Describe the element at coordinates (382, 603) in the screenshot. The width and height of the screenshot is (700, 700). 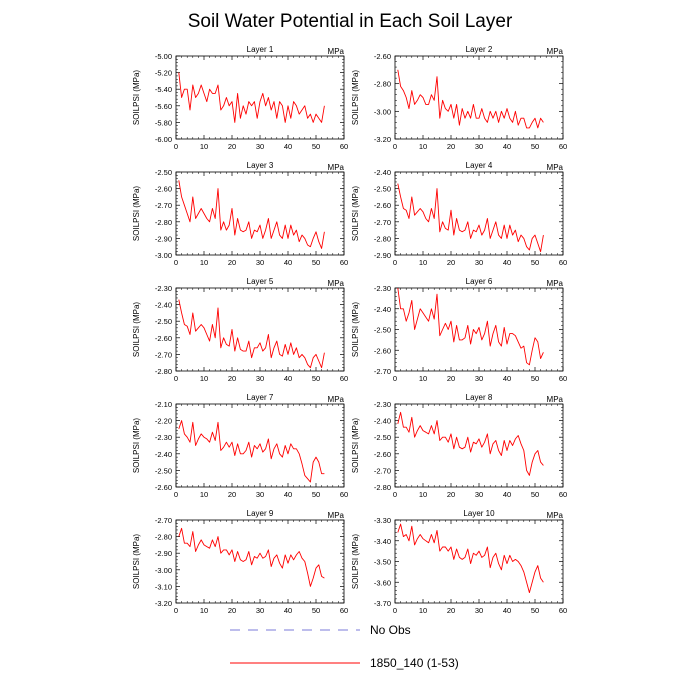
I see `y-tick-label: -3.70` at that location.